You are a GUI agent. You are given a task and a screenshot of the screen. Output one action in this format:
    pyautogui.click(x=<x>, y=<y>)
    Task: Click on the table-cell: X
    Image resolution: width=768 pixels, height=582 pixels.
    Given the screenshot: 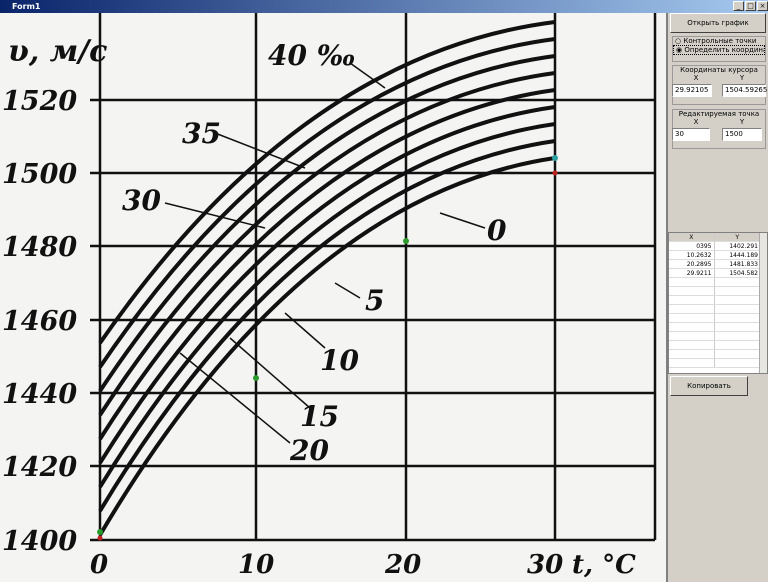 What is the action you would take?
    pyautogui.click(x=692, y=237)
    